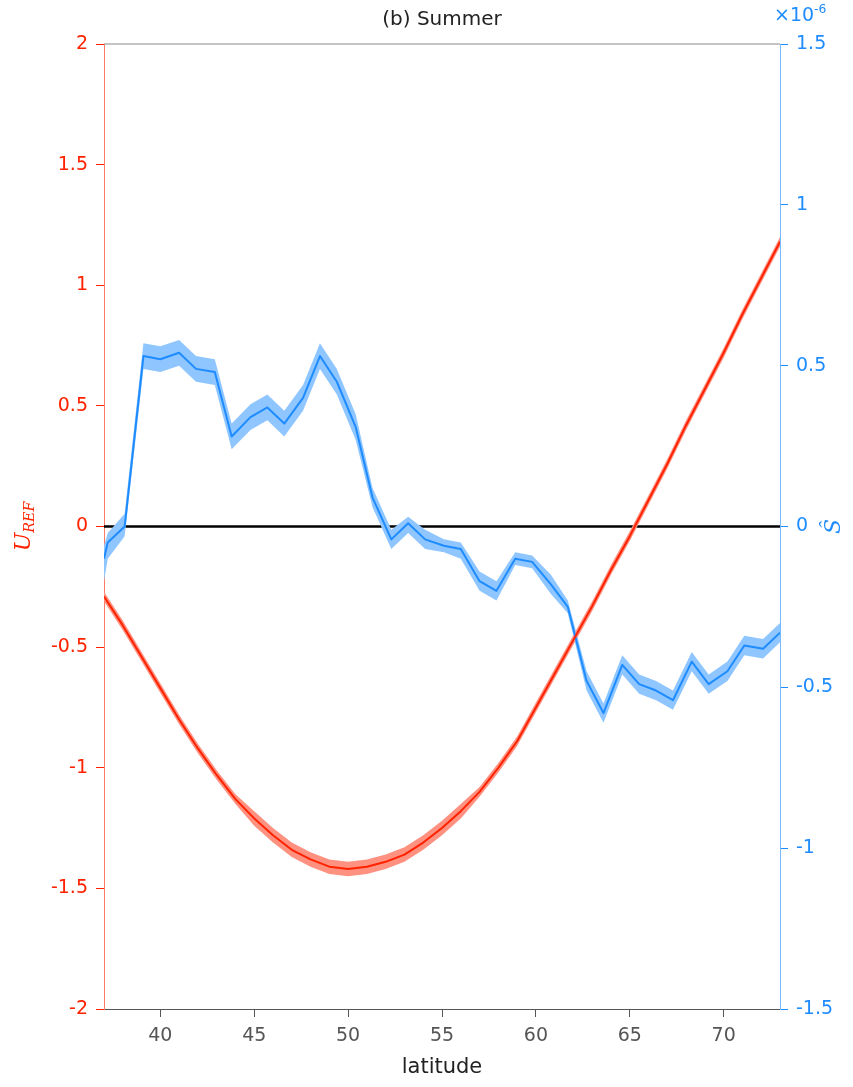 The width and height of the screenshot is (853, 1087). Describe the element at coordinates (802, 202) in the screenshot. I see `y2-tick-label: 1` at that location.